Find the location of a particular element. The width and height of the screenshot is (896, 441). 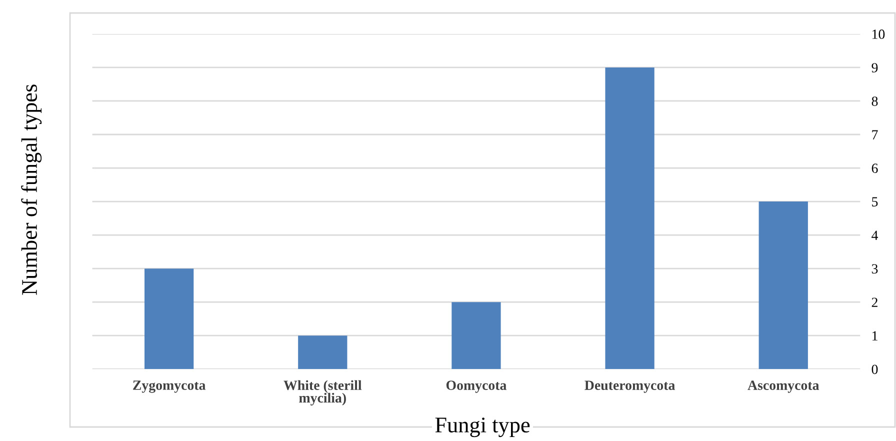

x-tick-label: White (sterill mycilia) is located at coordinates (323, 393).